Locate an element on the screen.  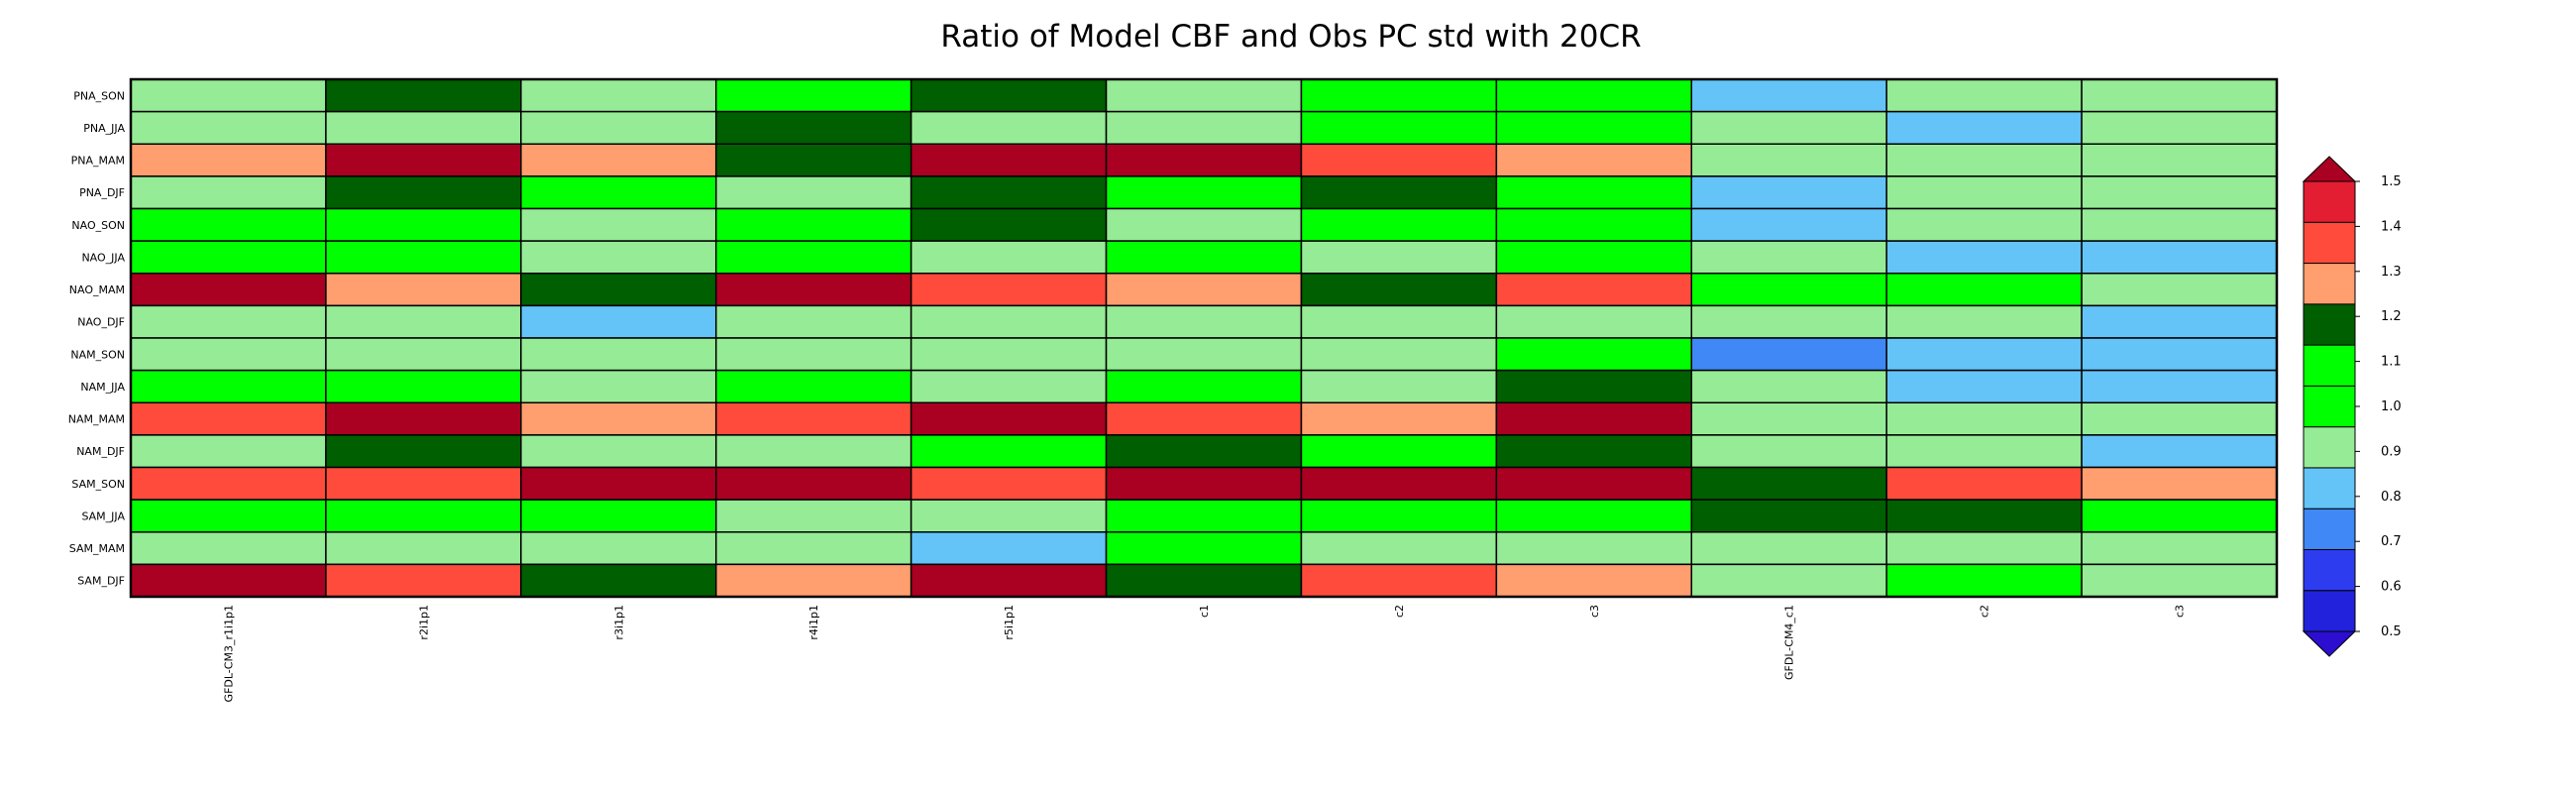
column-label: GFDL-CM3_r1i1p1 is located at coordinates (228, 653).